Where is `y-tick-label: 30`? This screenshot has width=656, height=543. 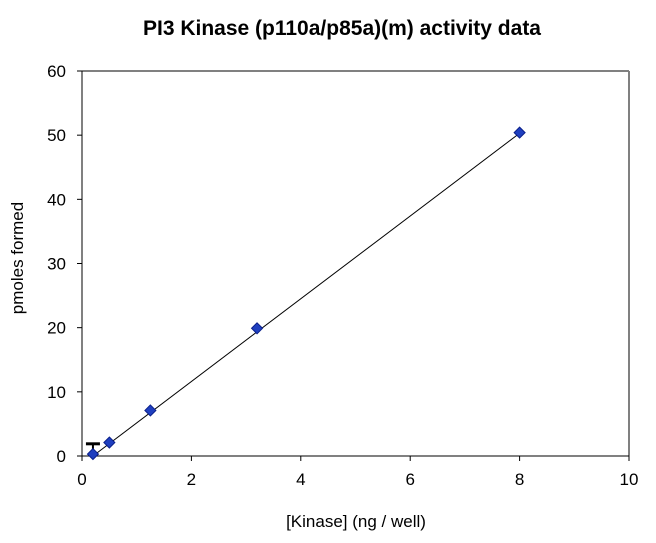 y-tick-label: 30 is located at coordinates (56, 264).